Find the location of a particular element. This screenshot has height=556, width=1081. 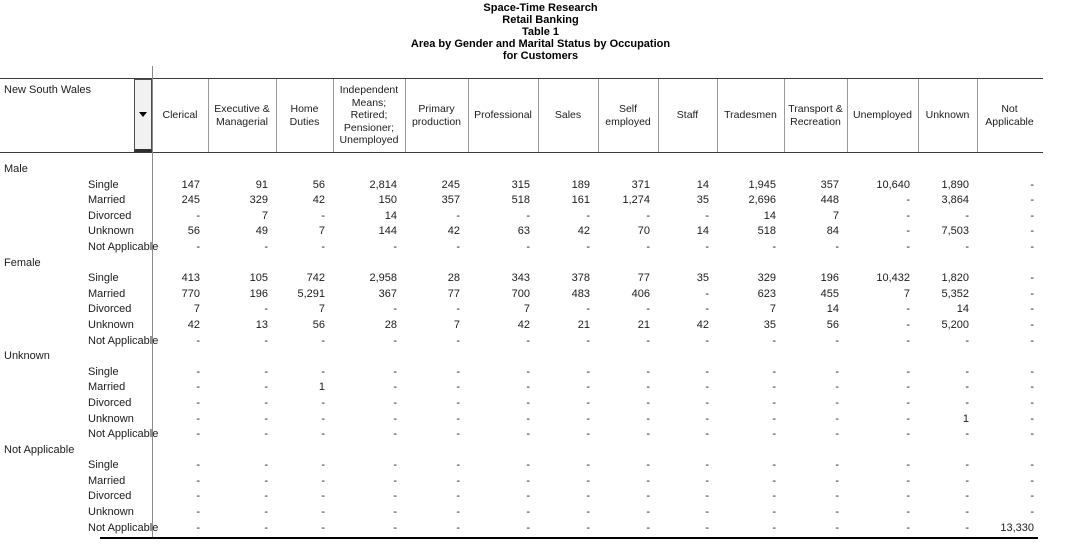

cell: 161 is located at coordinates (580, 200).